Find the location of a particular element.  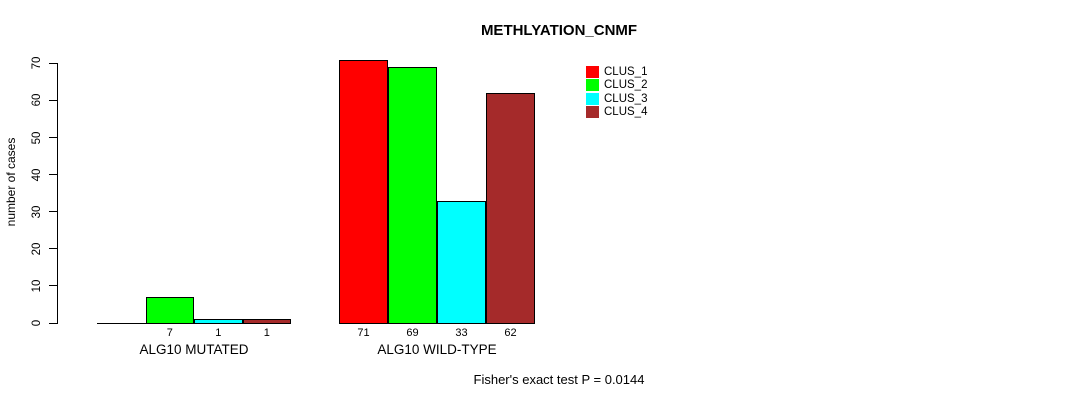

legend-item-clus-1: CLUS_1 is located at coordinates (616, 72).